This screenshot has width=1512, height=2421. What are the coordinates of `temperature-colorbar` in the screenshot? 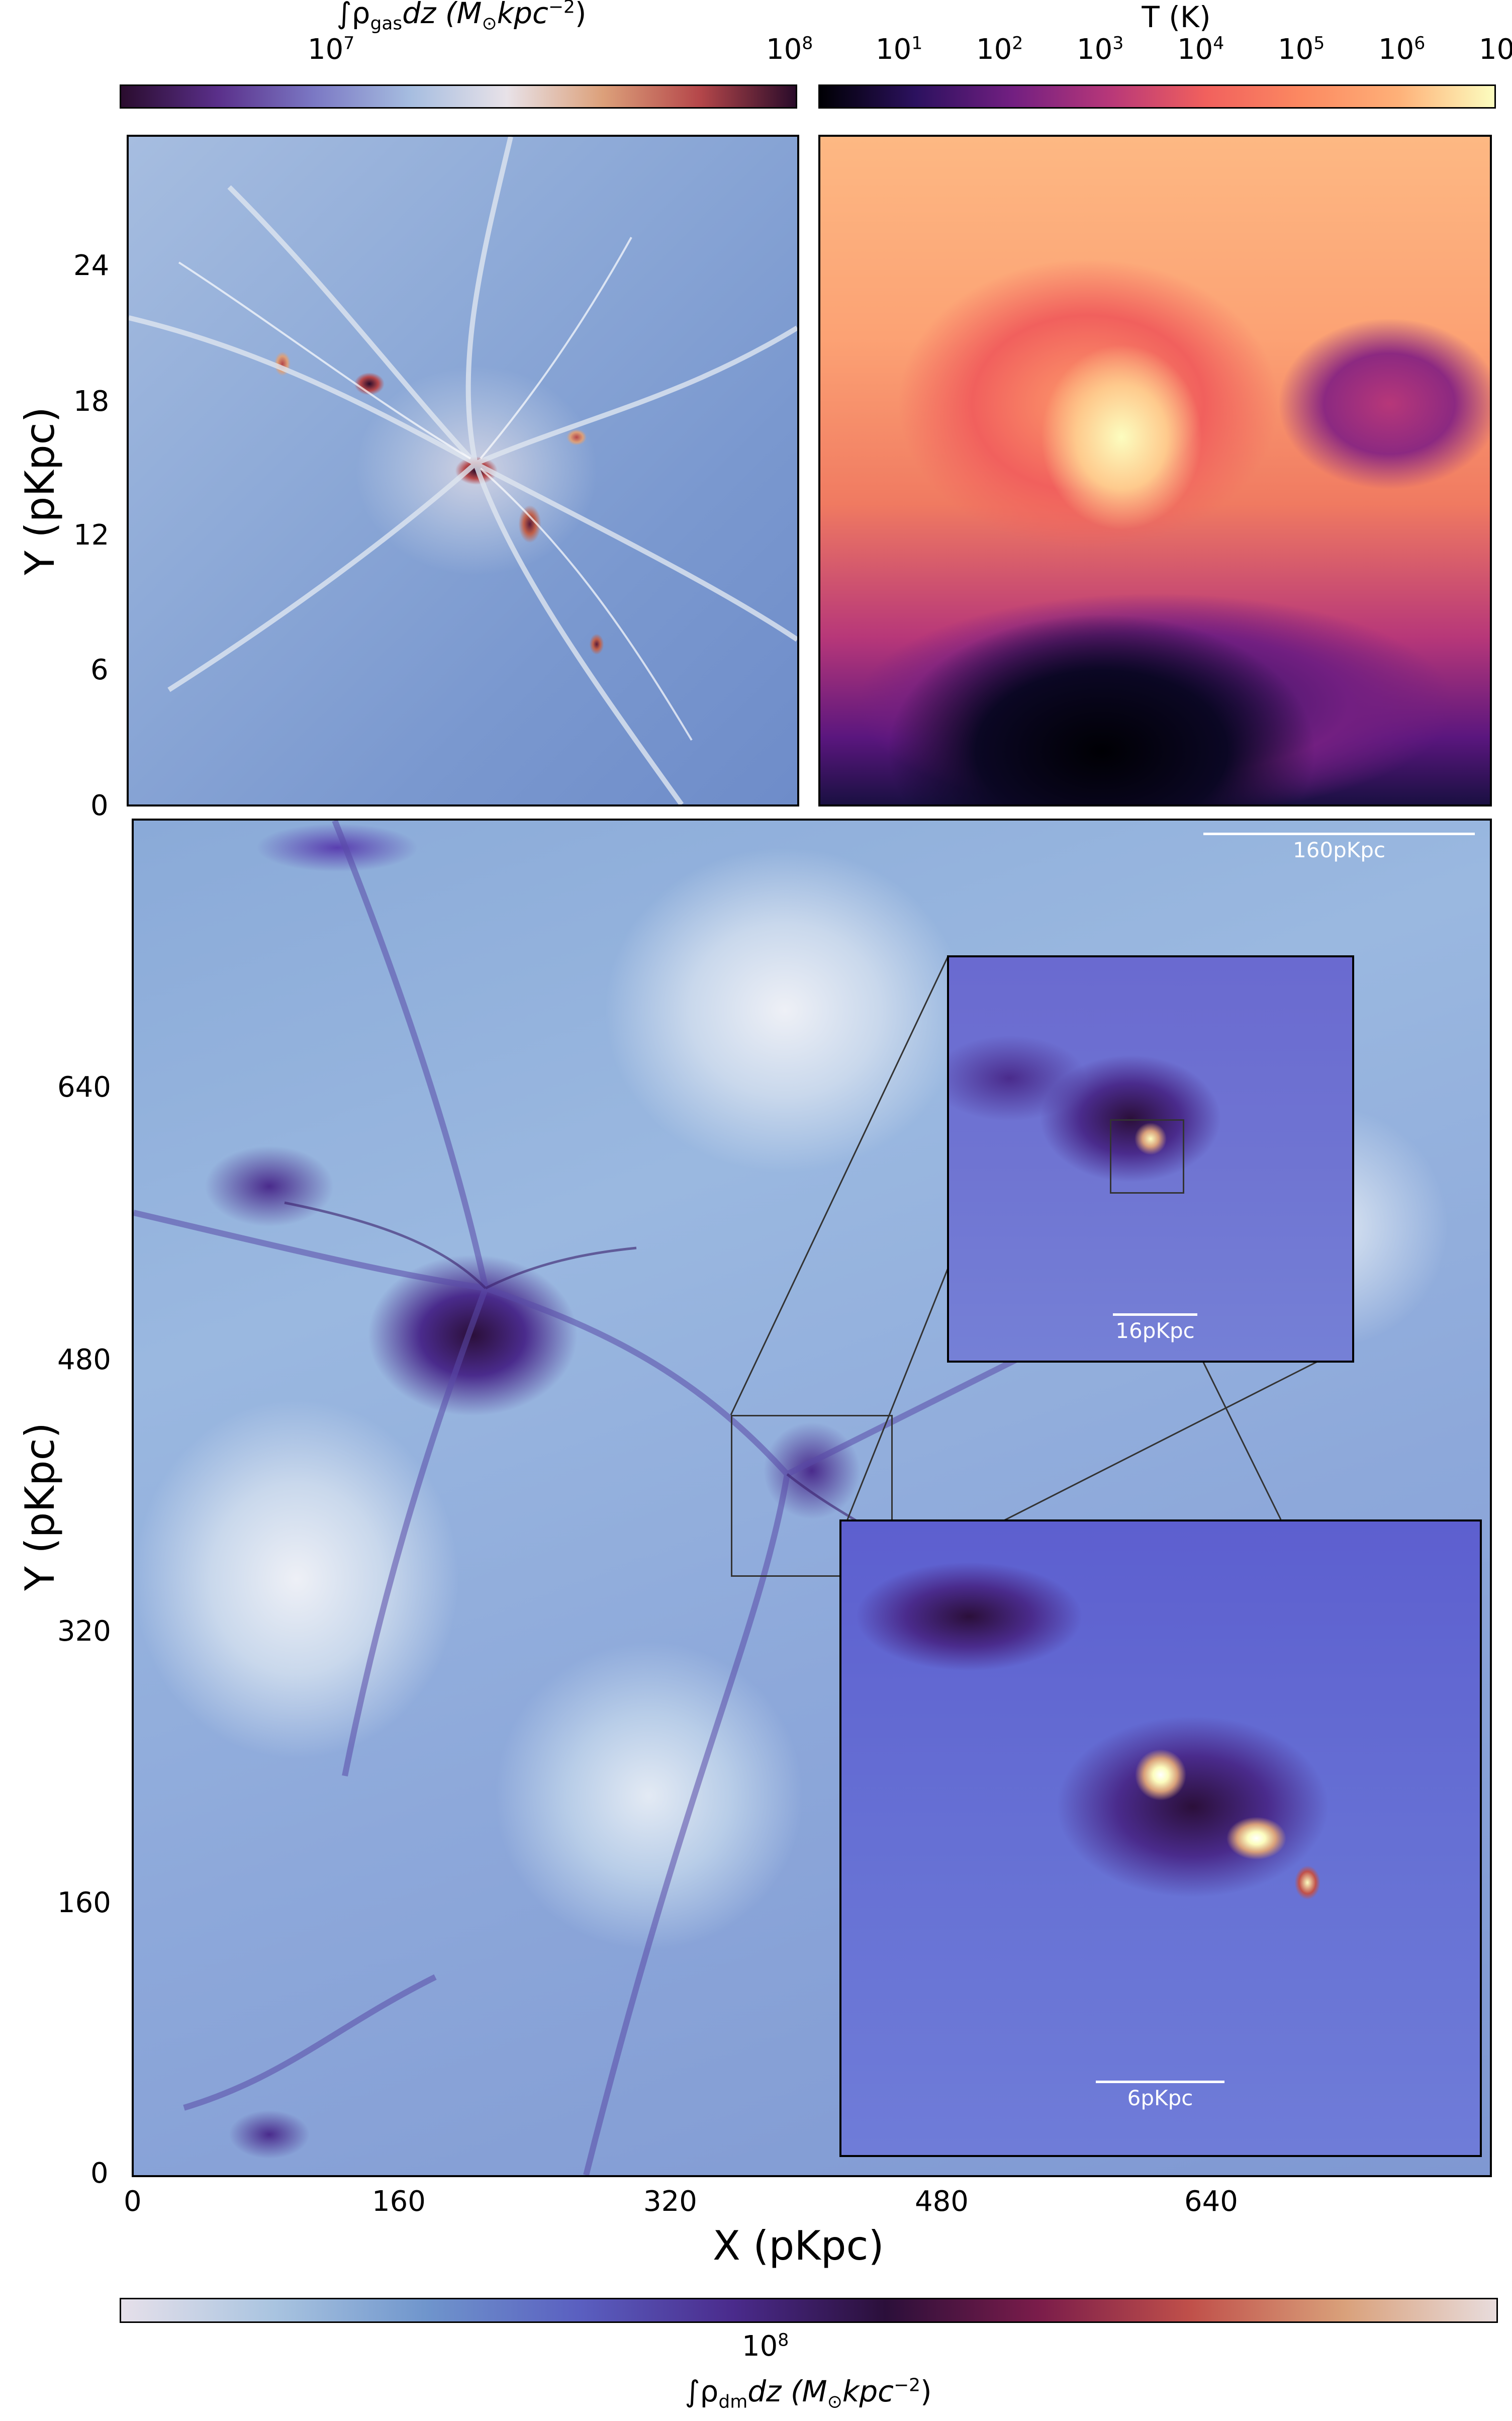 It's located at (1157, 96).